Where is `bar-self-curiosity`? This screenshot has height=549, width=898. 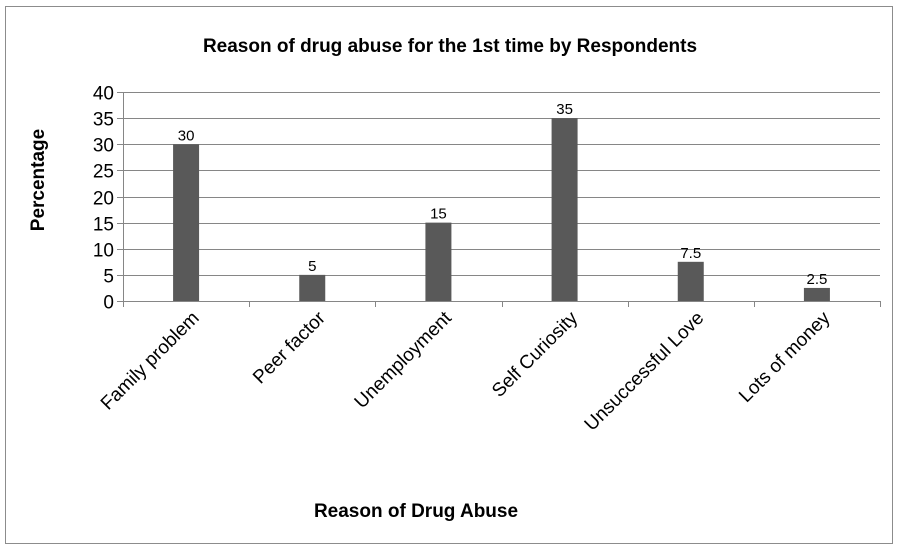 bar-self-curiosity is located at coordinates (564, 209).